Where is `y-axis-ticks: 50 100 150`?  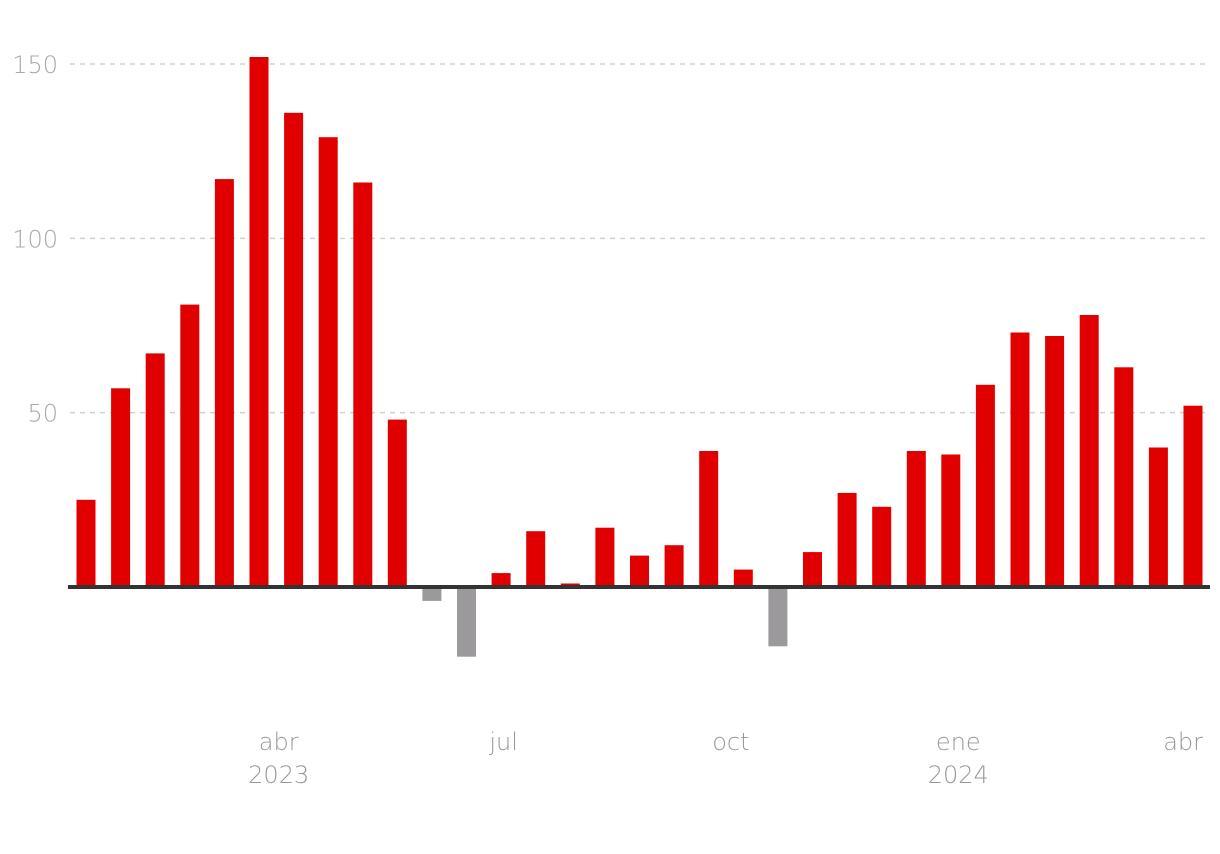
y-axis-ticks: 50 100 150 is located at coordinates (35, 239).